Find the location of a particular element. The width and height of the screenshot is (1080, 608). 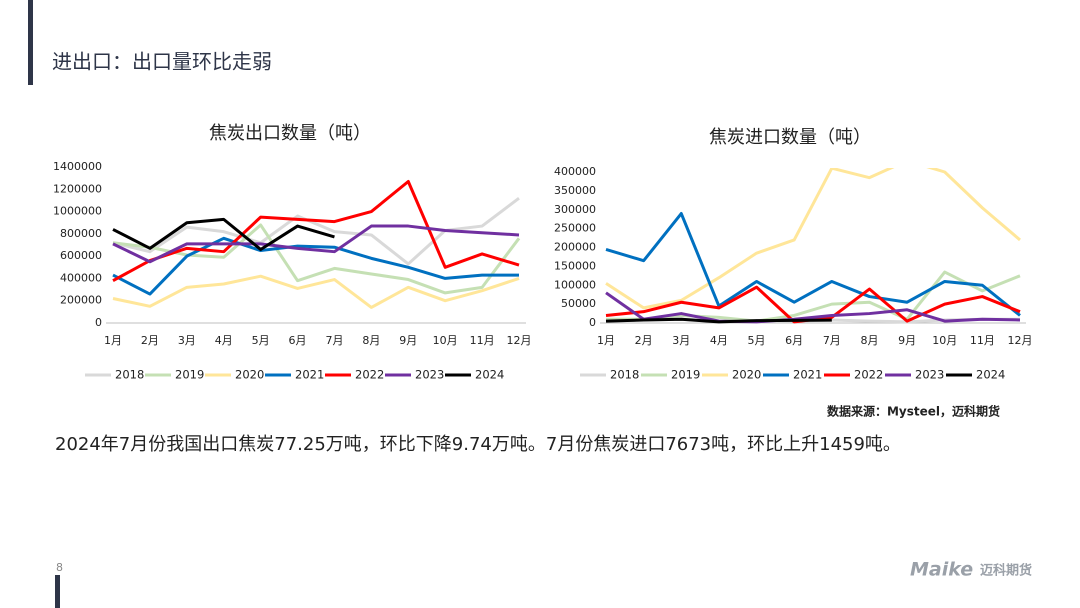

logo-name: 迈科期货 is located at coordinates (1006, 571).